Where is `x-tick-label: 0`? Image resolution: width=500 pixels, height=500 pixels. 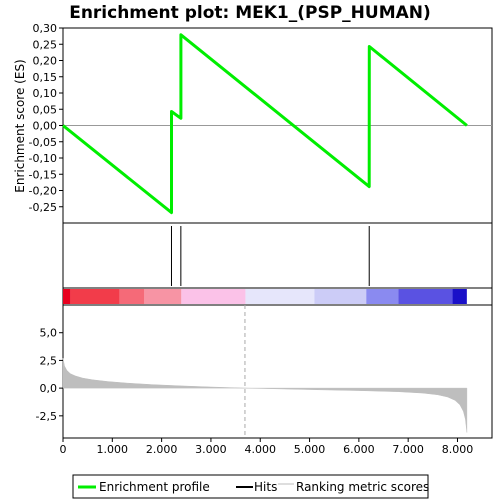
x-tick-label: 0 is located at coordinates (63, 449).